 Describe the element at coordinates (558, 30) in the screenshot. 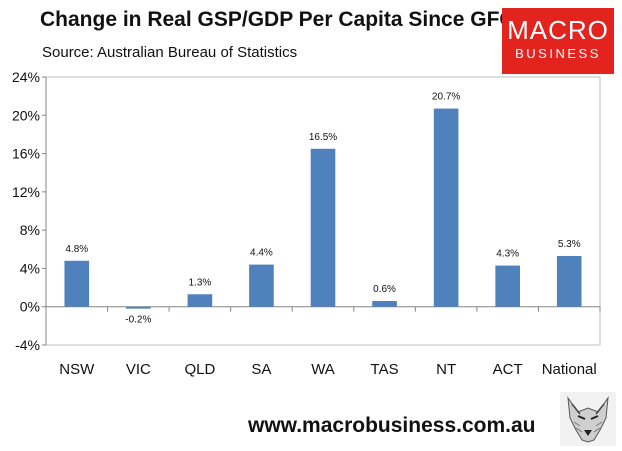

I see `logo-line-1: MACRO` at that location.